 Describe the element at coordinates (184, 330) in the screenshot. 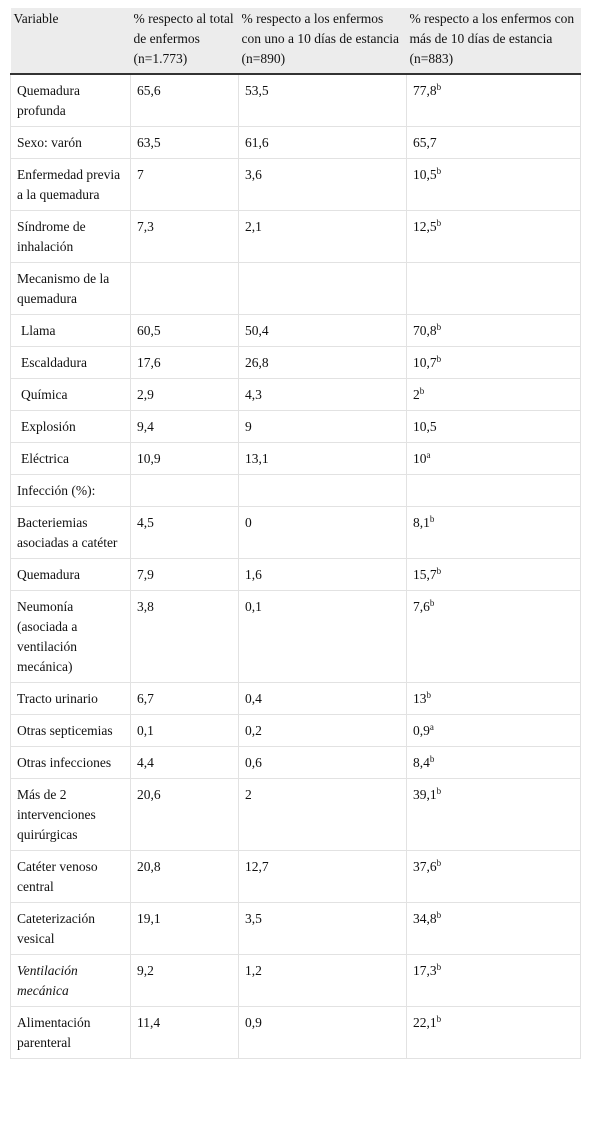

I see `value-cell: 60,5` at that location.